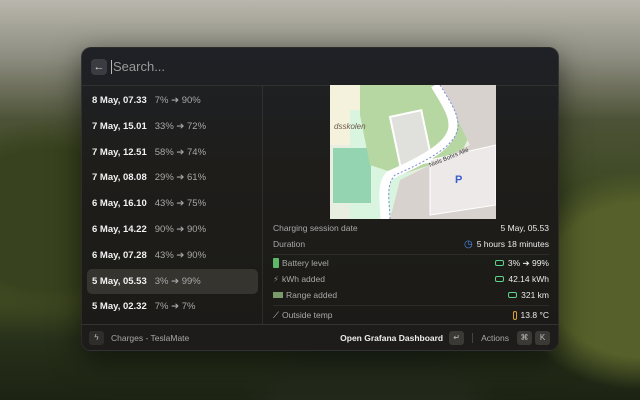  Describe the element at coordinates (524, 337) in the screenshot. I see `command-key-icon: ⌘` at that location.